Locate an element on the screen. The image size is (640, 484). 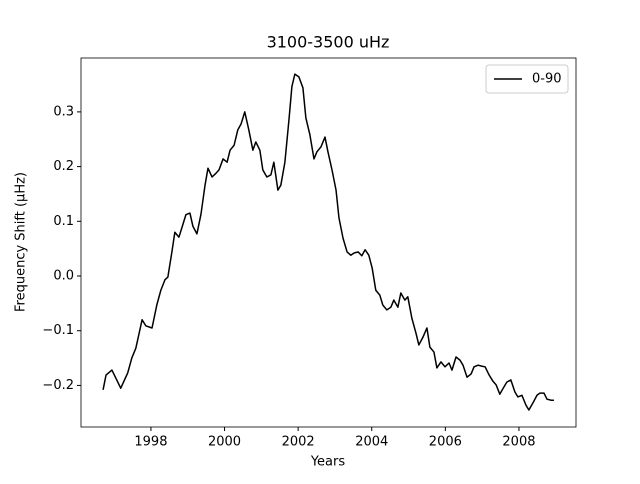
legend-label: 0-90 is located at coordinates (547, 79).